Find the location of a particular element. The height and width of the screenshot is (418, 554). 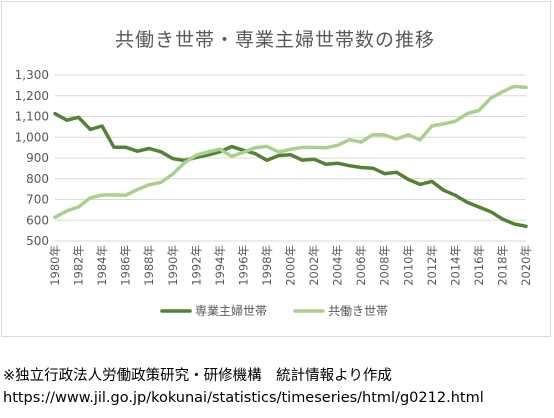

y-tick-label: 1,300 is located at coordinates (32, 75).